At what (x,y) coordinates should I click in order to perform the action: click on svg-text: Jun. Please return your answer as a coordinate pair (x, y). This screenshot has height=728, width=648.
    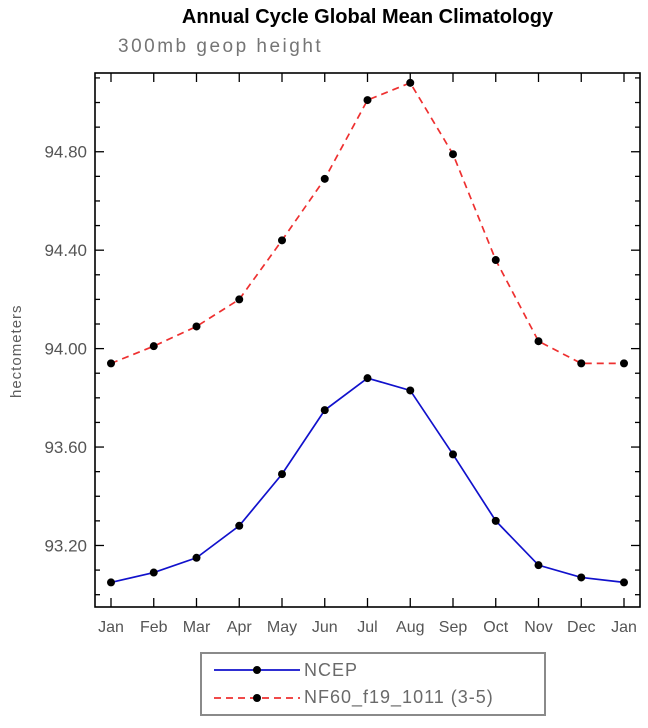
    Looking at the image, I should click on (325, 627).